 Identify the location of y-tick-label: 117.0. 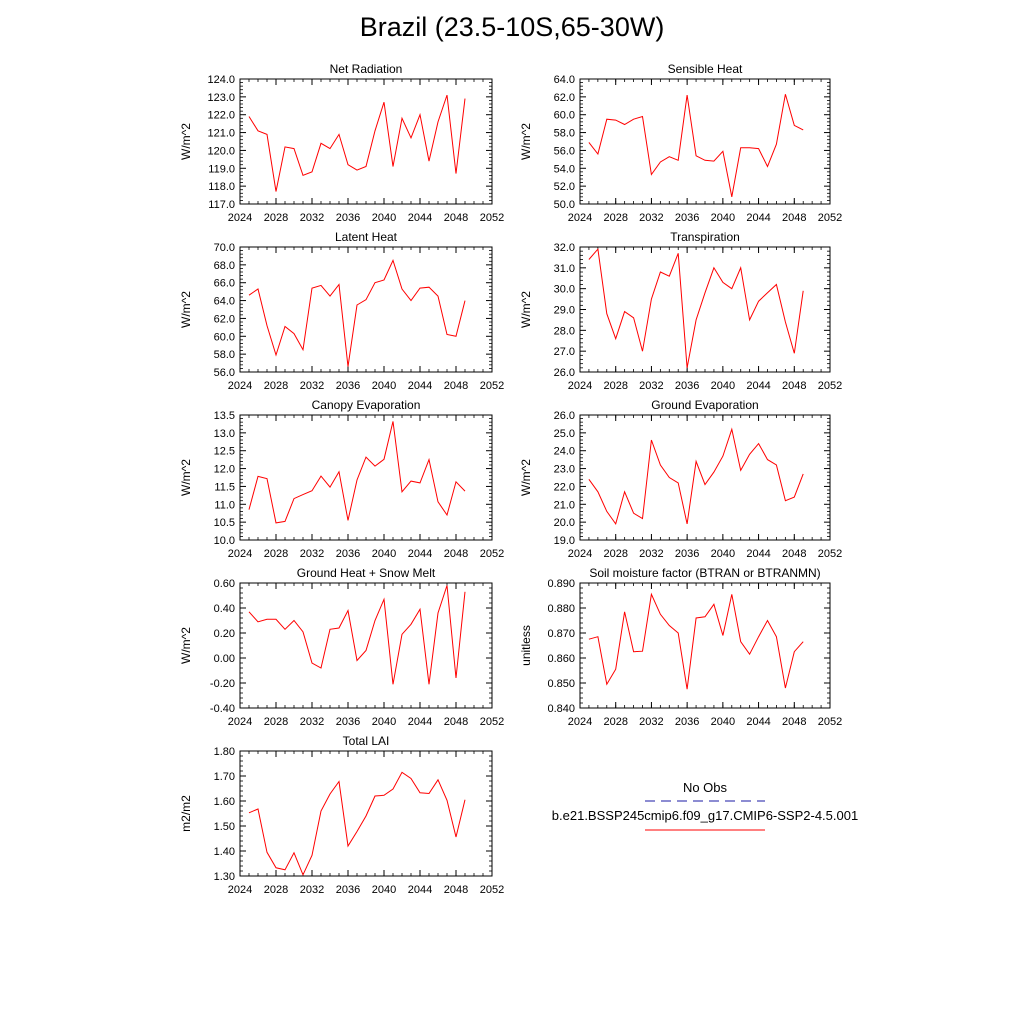
(221, 205).